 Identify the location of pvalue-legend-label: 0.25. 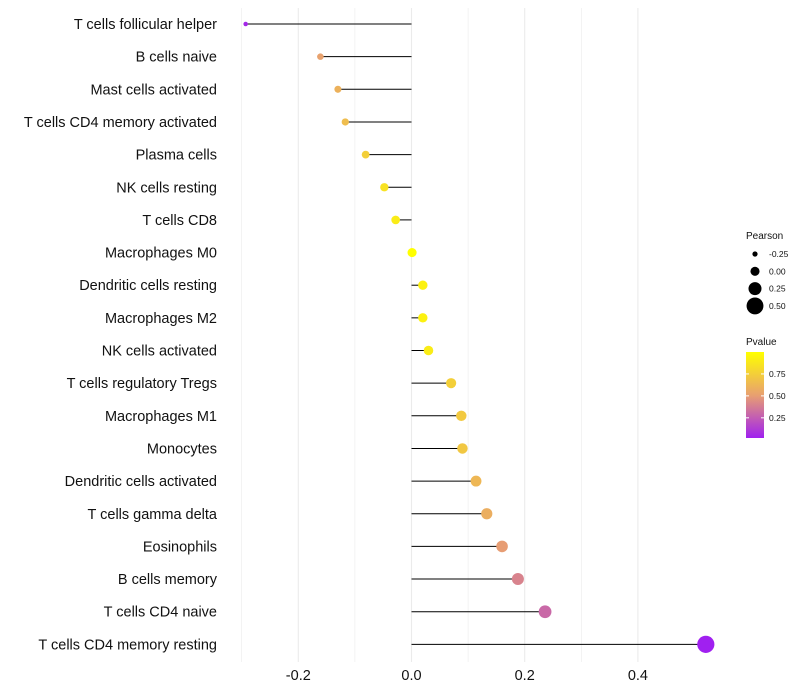
(777, 418).